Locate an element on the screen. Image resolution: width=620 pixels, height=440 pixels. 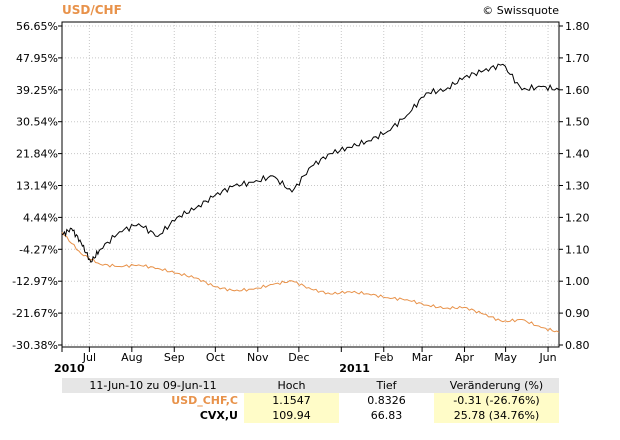
x-month-label: Dec is located at coordinates (298, 357).